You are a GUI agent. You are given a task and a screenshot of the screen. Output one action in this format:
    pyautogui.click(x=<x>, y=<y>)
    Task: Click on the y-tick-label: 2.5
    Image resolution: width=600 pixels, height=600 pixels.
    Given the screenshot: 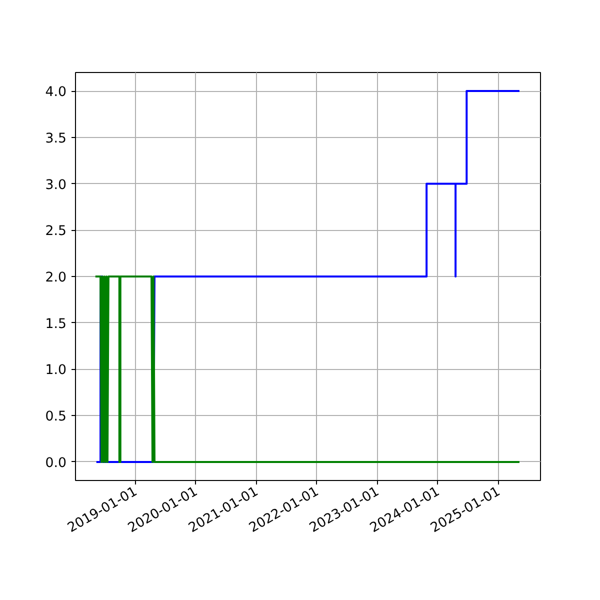 What is the action you would take?
    pyautogui.click(x=56, y=232)
    